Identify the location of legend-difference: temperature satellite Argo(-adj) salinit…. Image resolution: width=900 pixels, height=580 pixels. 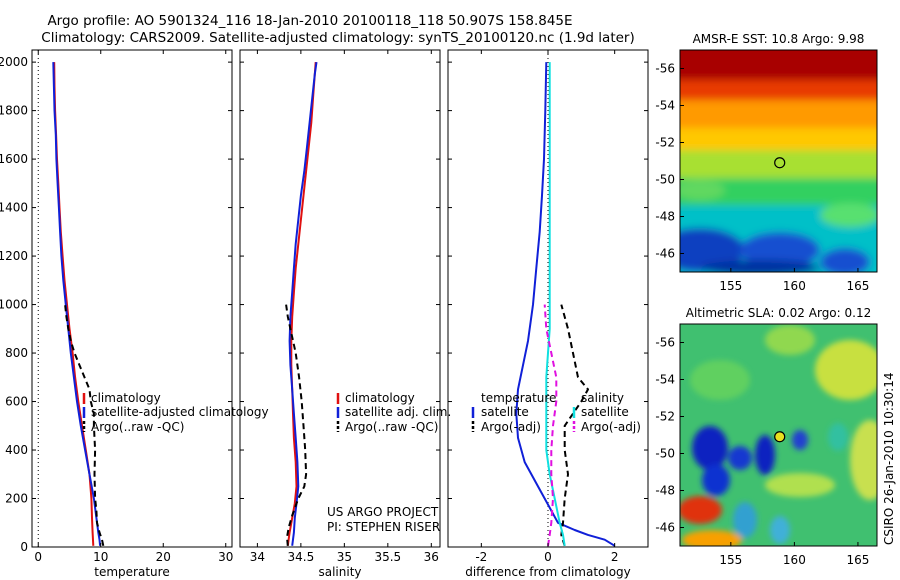
(556, 412).